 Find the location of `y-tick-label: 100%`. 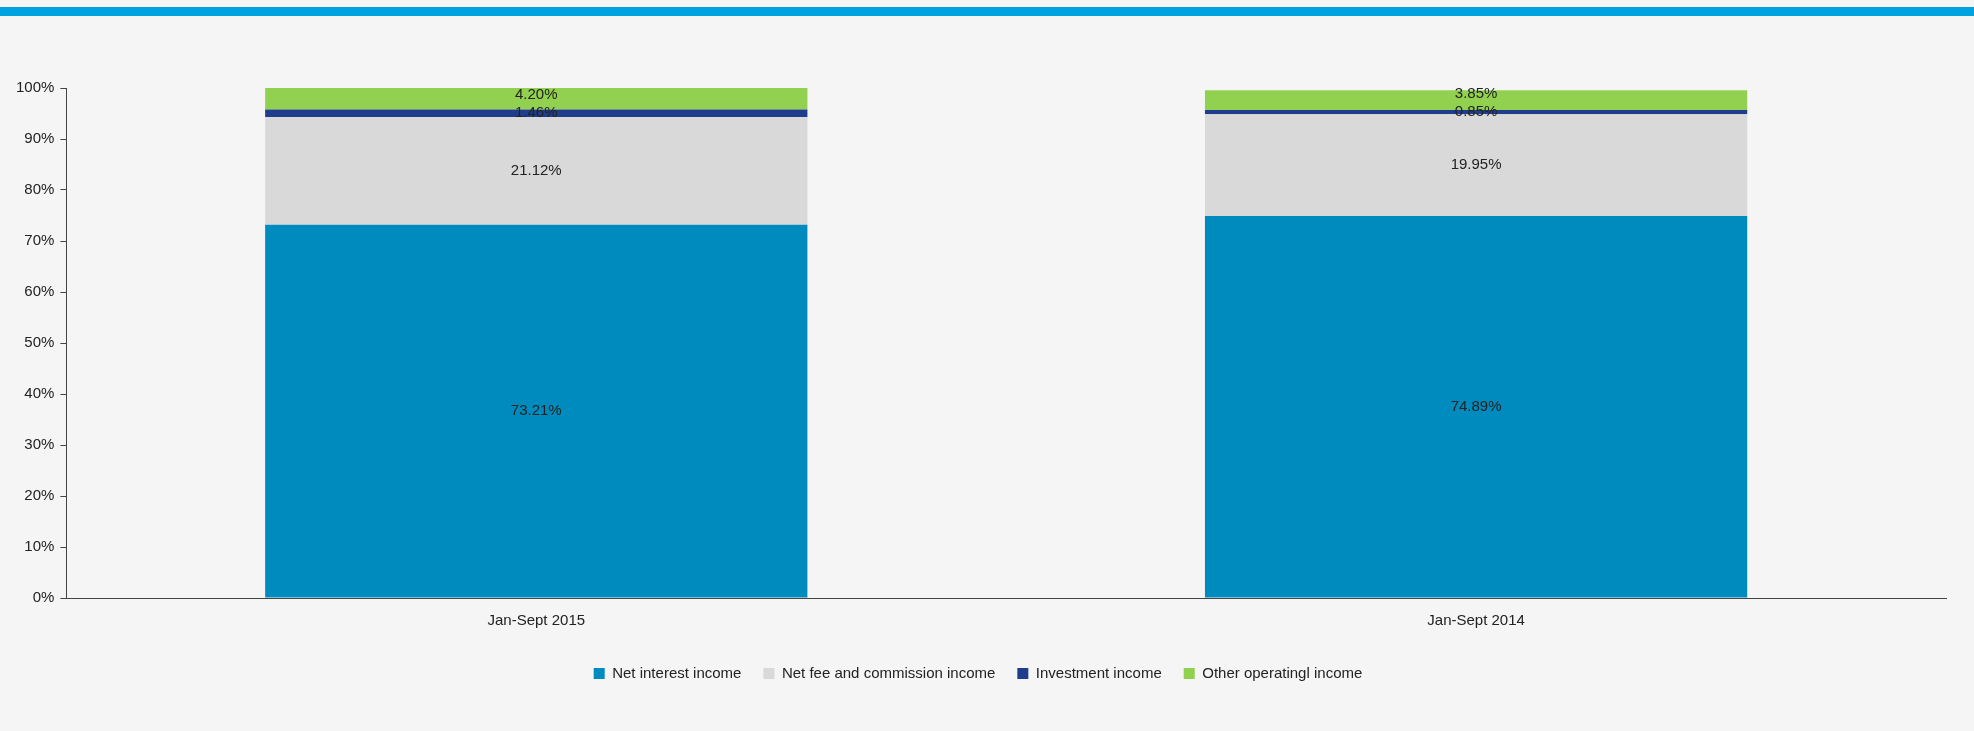

y-tick-label: 100% is located at coordinates (35, 87).